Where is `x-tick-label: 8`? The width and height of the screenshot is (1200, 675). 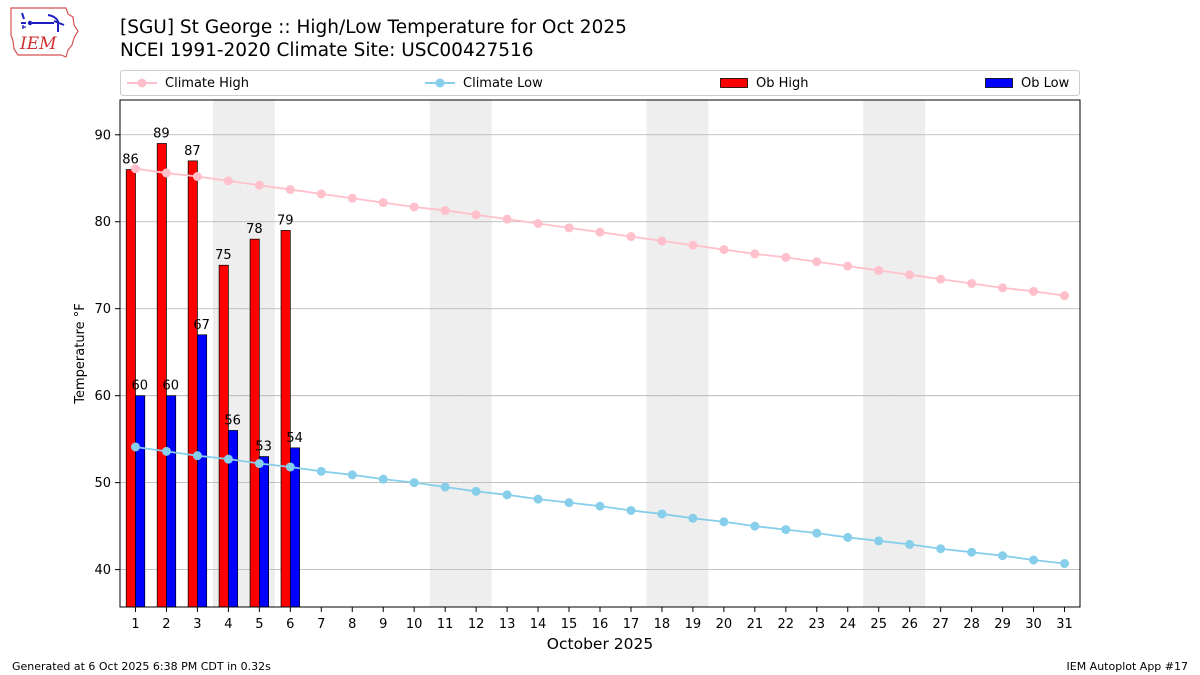
x-tick-label: 8 is located at coordinates (352, 624).